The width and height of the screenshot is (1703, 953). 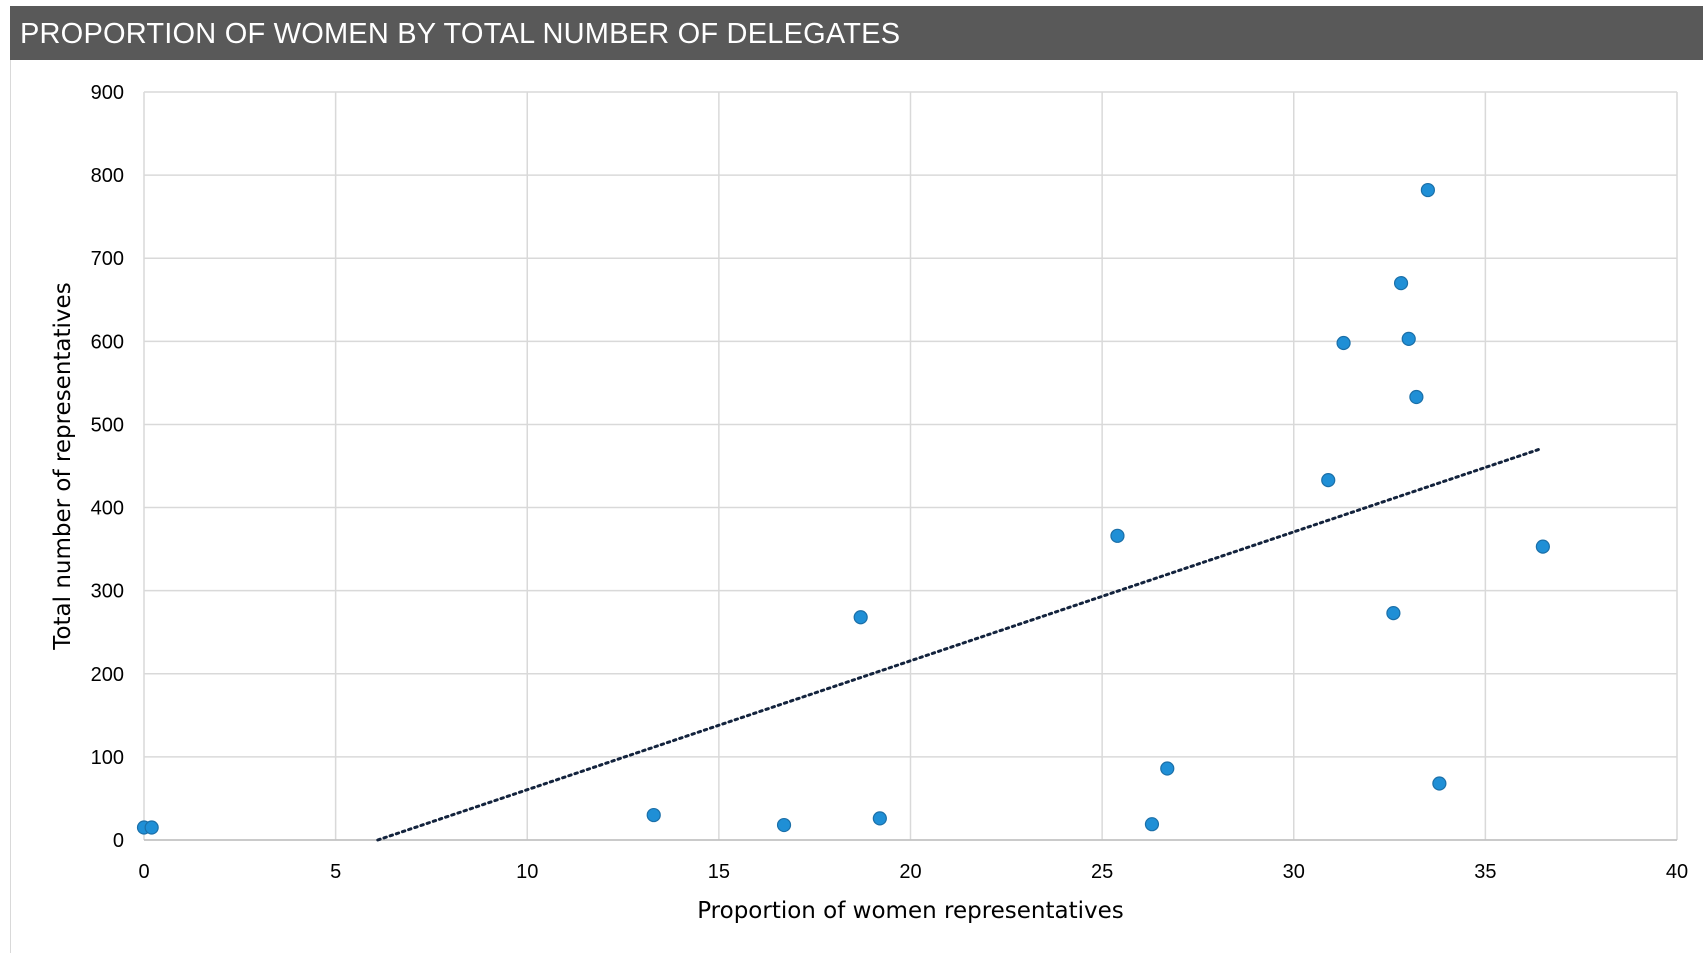 I want to click on x-tick-label: 15, so click(x=719, y=872).